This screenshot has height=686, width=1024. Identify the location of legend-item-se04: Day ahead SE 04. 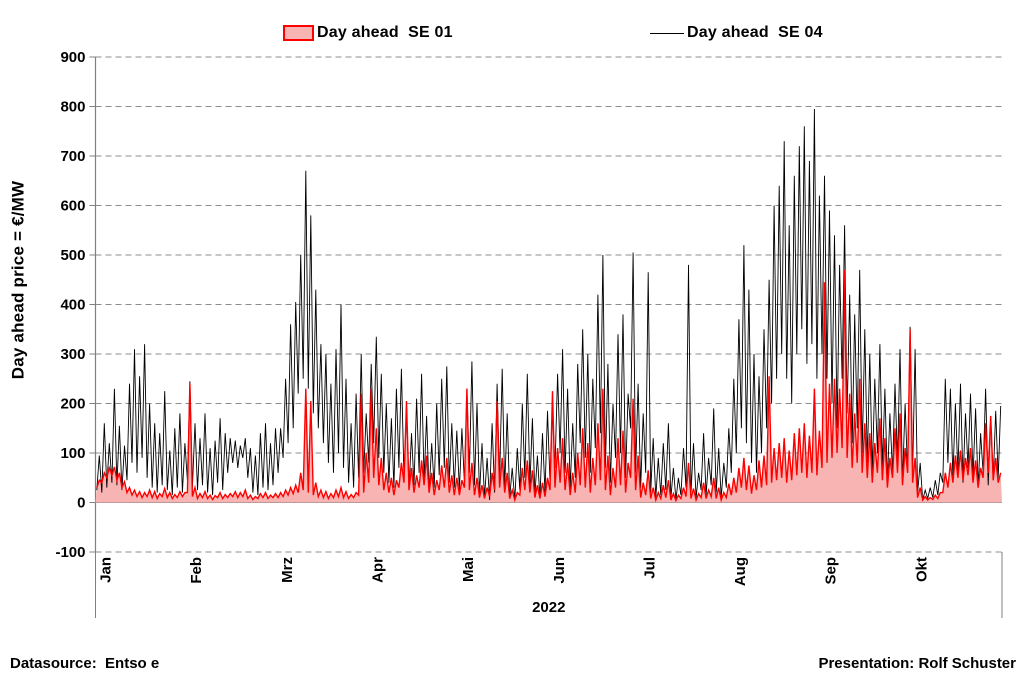
(736, 33).